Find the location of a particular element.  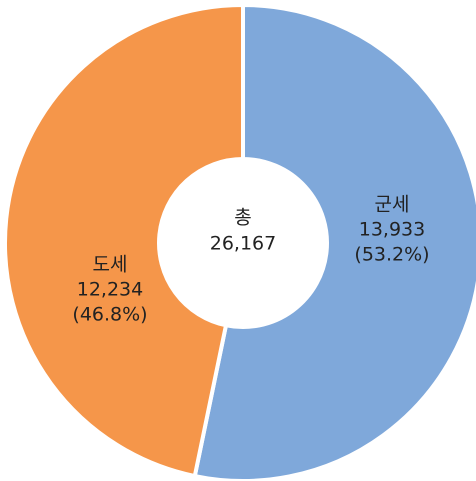

segment-value: 12,234 is located at coordinates (110, 290).